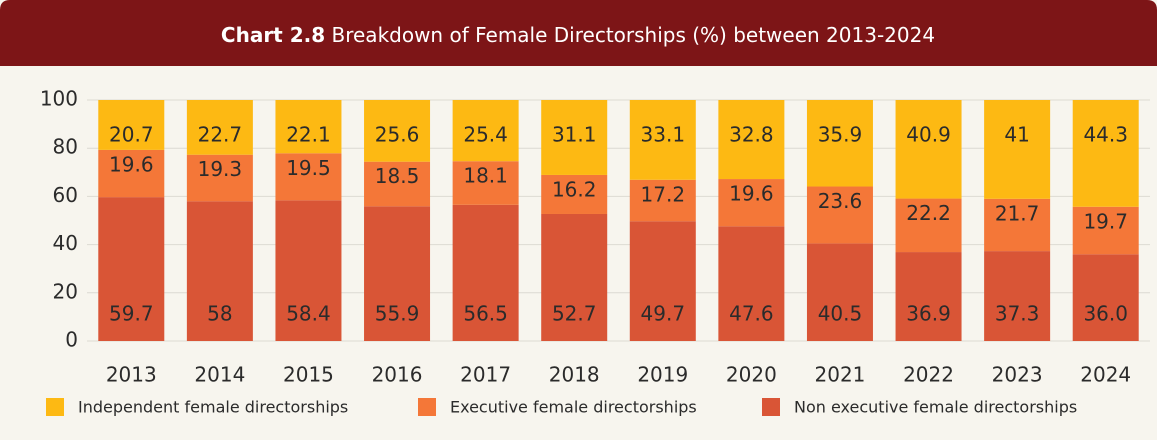 The image size is (1157, 444). I want to click on y-tick-label: 100, so click(59, 99).